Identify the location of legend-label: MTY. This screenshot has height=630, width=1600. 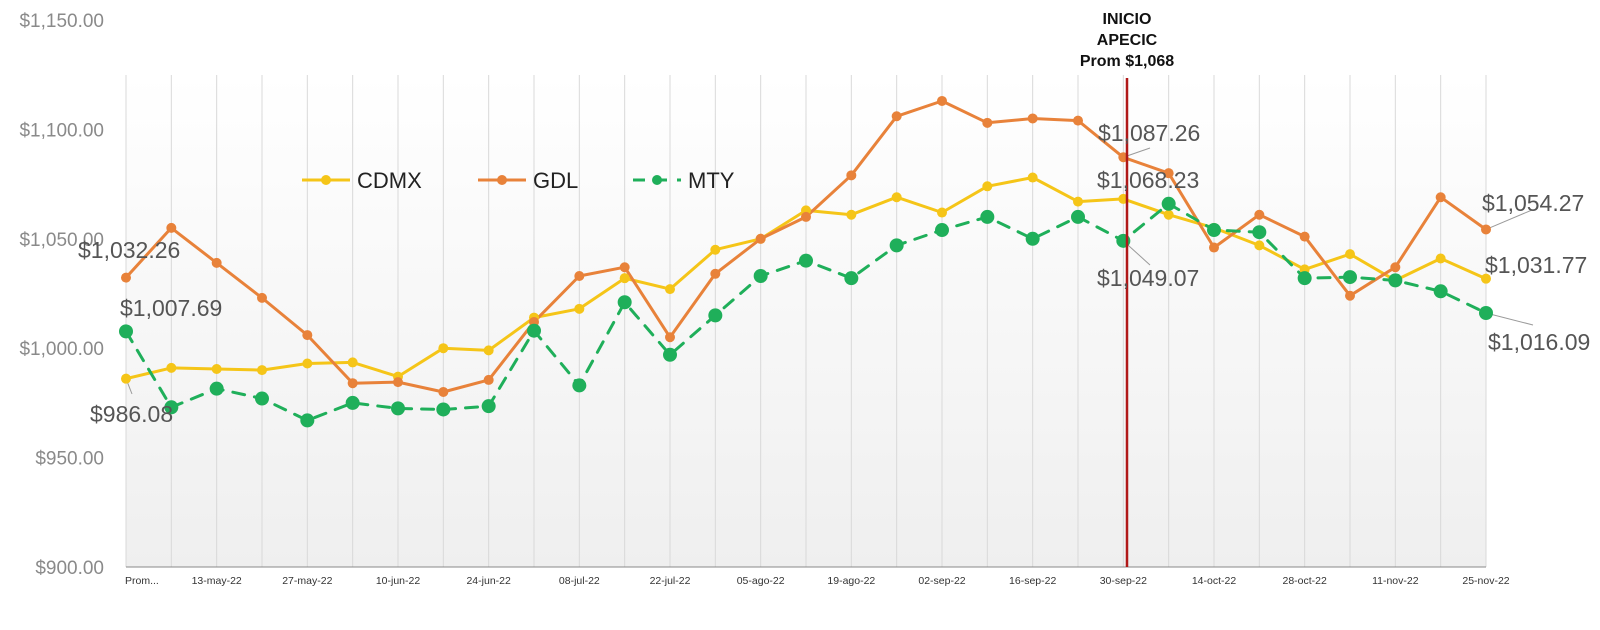
(711, 180).